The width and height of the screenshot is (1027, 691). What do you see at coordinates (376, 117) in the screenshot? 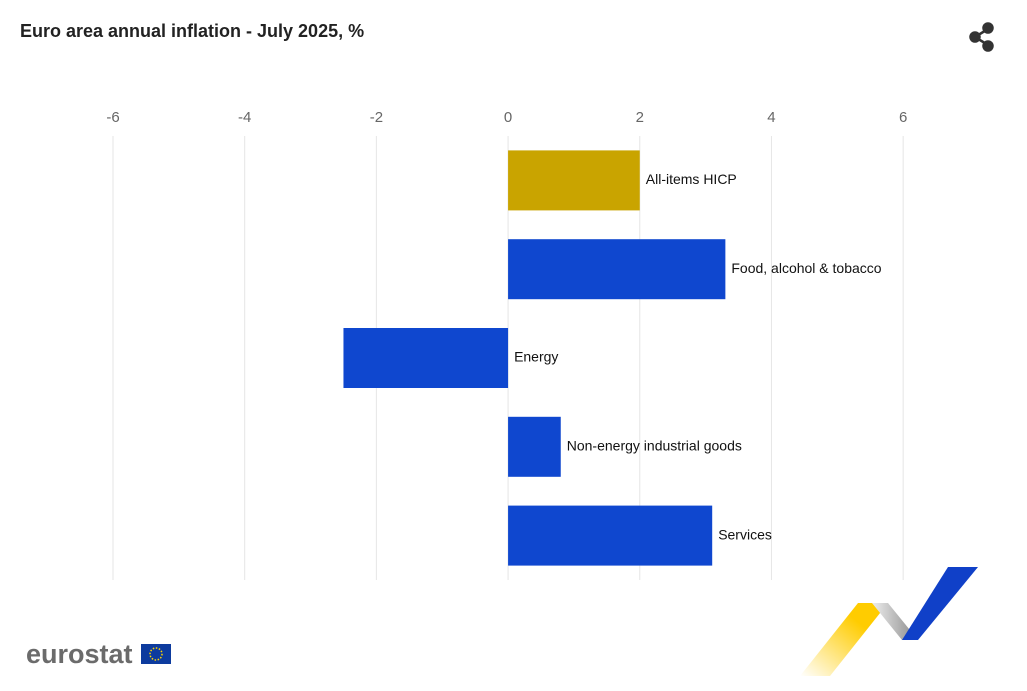
I see `x-tick-label: -2` at bounding box center [376, 117].